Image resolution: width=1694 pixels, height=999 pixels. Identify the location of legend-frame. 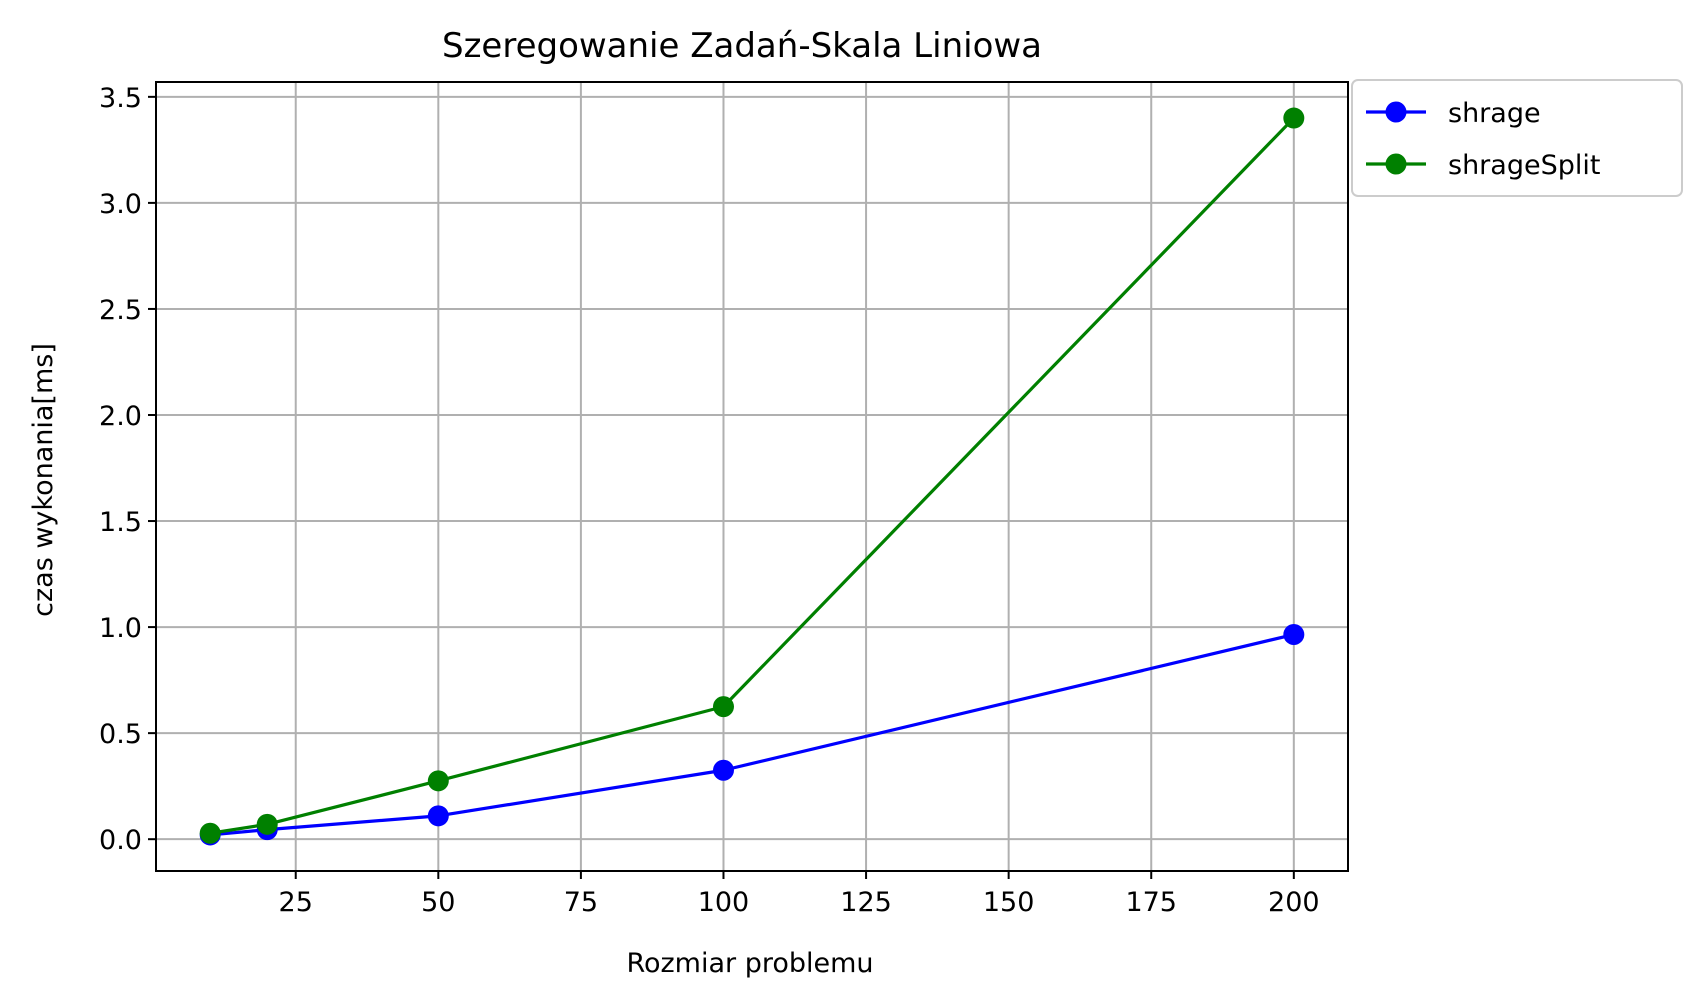
(1517, 138).